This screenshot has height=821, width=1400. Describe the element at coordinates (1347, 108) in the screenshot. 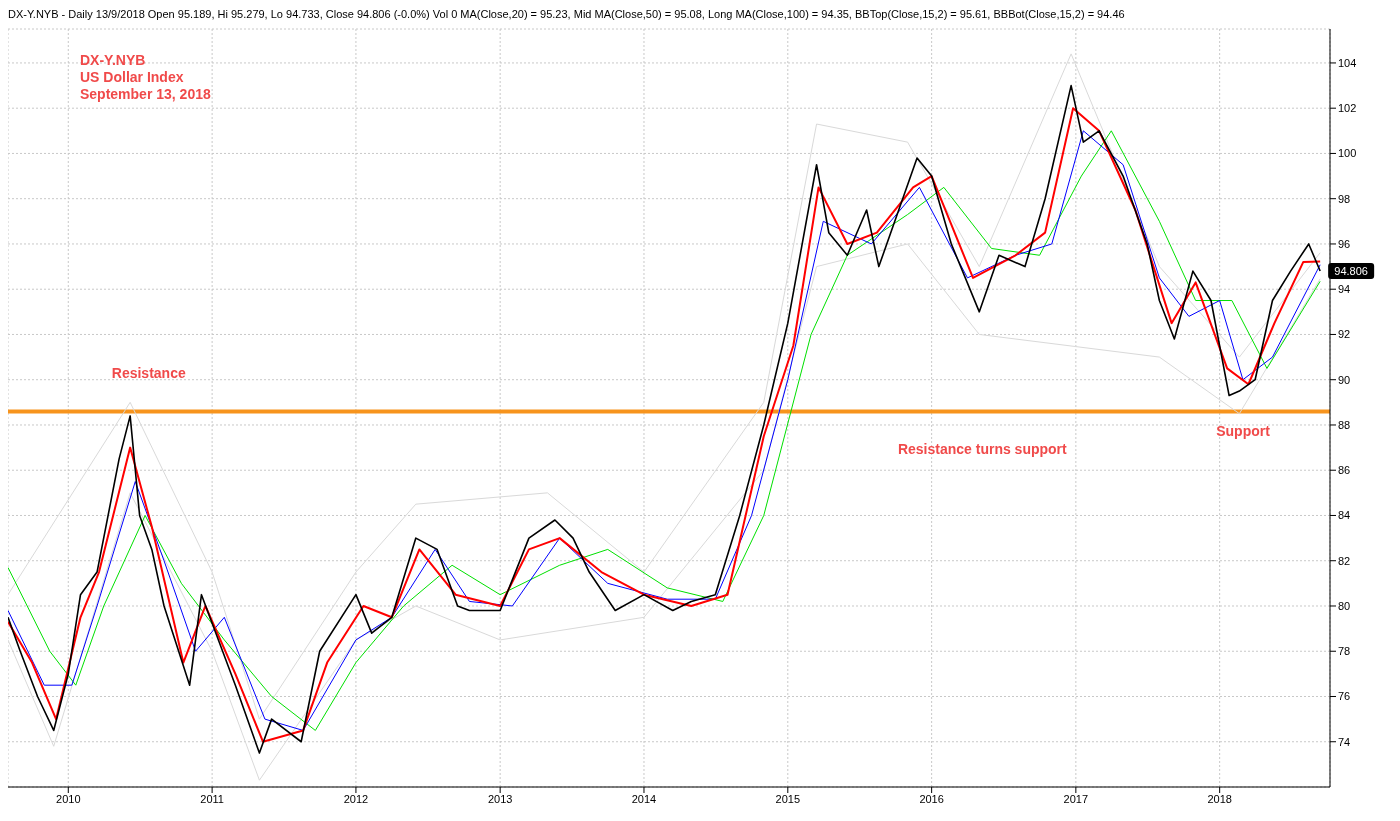

I see `y-tick-label: 102` at that location.